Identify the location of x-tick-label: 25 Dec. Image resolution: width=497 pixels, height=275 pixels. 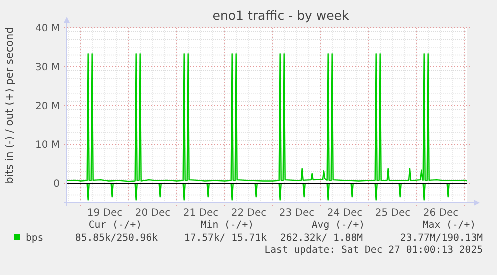
(393, 213).